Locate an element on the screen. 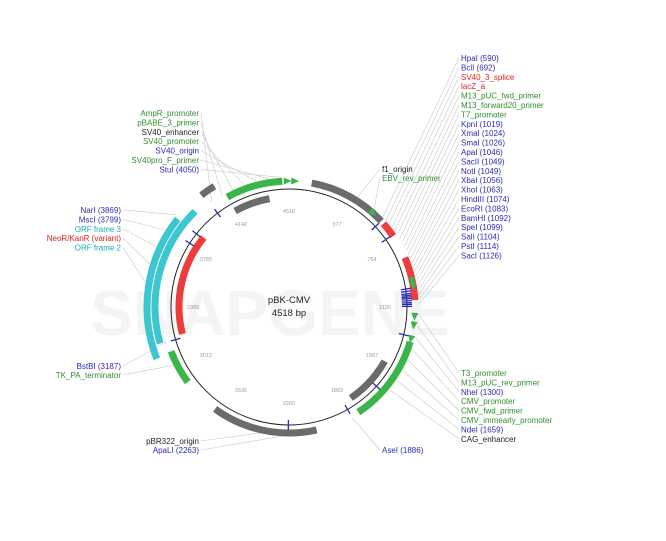 The image size is (666, 541). arrow-cmv-fwd-primer is located at coordinates (412, 339).